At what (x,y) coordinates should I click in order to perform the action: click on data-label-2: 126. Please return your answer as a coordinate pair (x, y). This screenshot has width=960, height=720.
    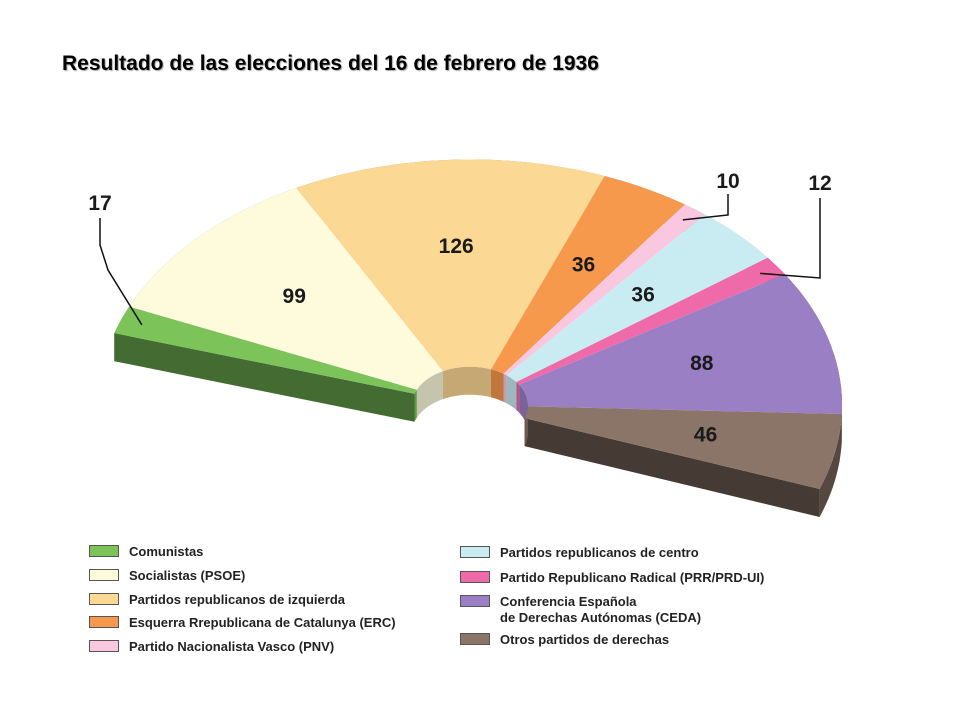
    Looking at the image, I should click on (456, 246).